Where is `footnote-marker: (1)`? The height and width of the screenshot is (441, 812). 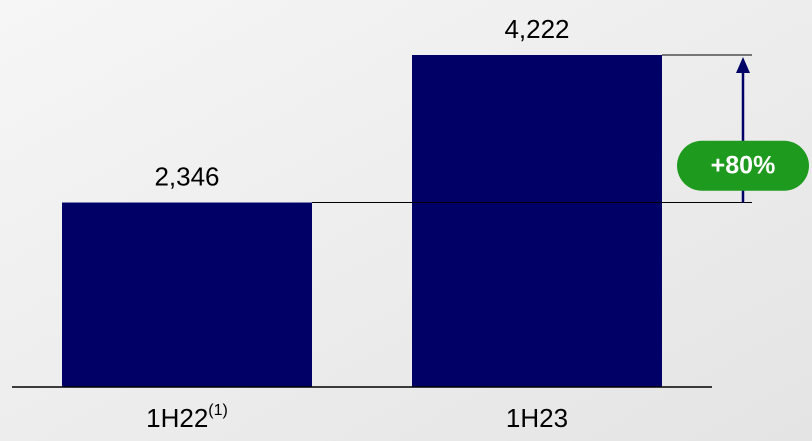 footnote-marker: (1) is located at coordinates (218, 410).